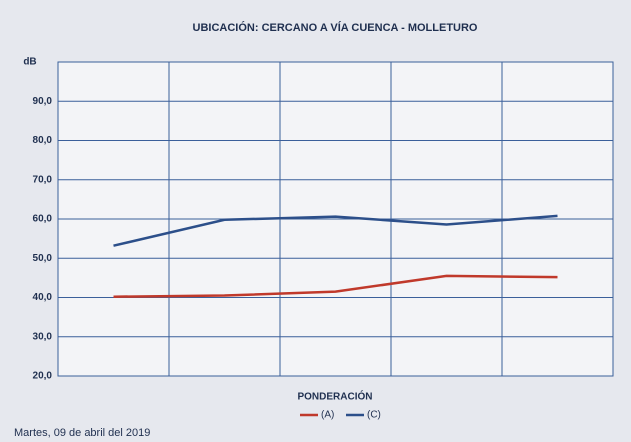 This screenshot has width=631, height=442. What do you see at coordinates (82, 433) in the screenshot?
I see `footnote: Martes, 09 de abril del 2019` at bounding box center [82, 433].